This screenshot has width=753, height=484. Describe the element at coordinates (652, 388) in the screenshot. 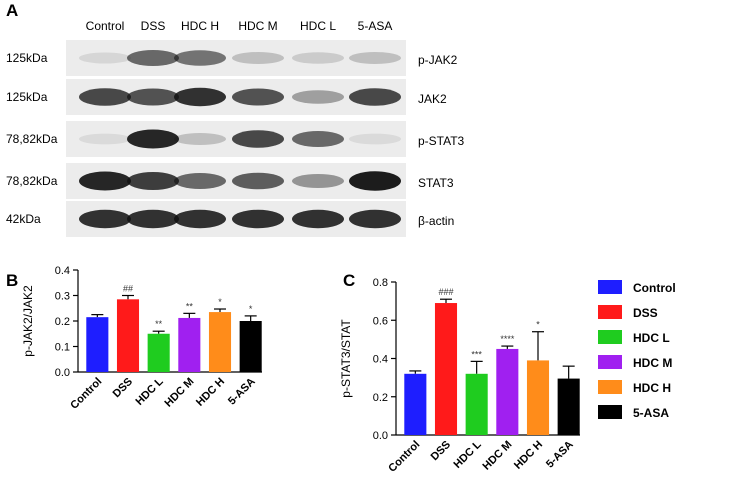

I see `legend-label: HDC H` at that location.